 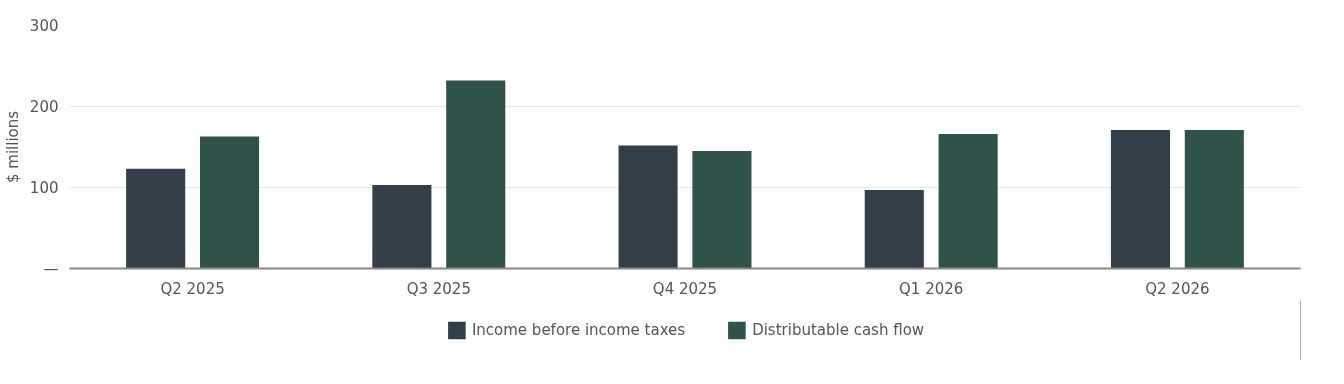 I want to click on legend-label: Income before income taxes, so click(x=578, y=330).